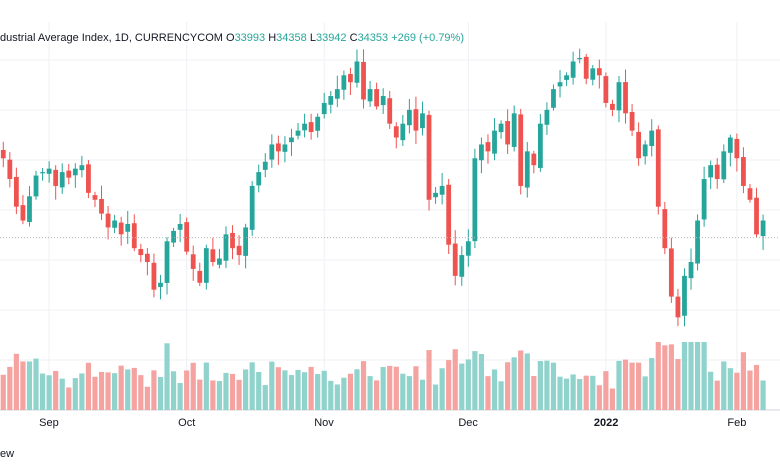 The width and height of the screenshot is (780, 470). Describe the element at coordinates (291, 38) in the screenshot. I see `high-value: 34358` at that location.